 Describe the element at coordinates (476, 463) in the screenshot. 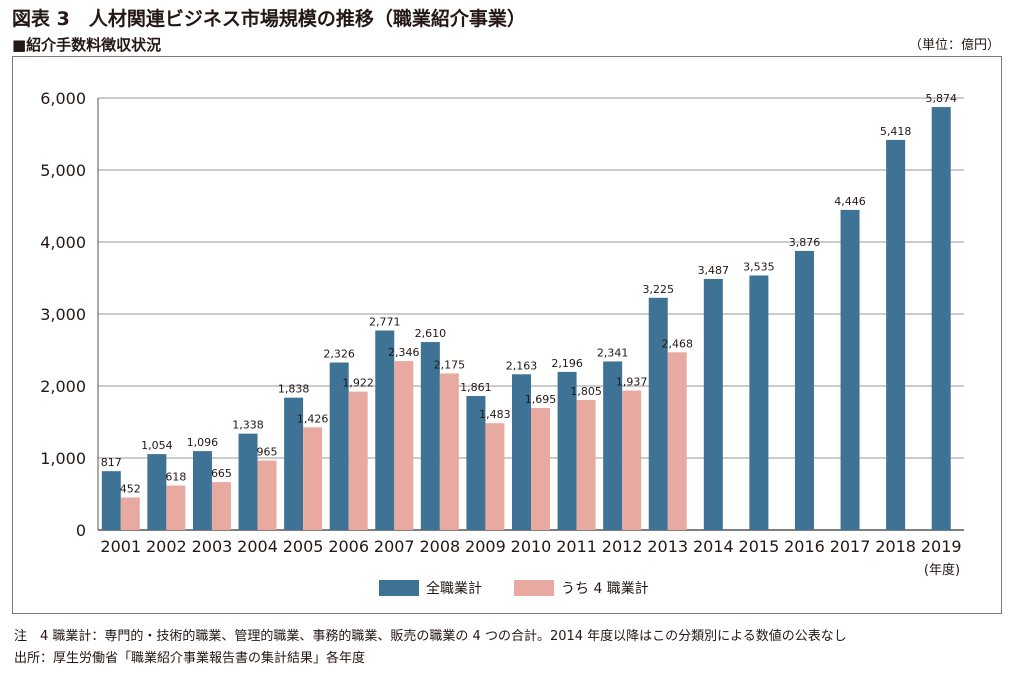

I see `bar-all-2009` at that location.